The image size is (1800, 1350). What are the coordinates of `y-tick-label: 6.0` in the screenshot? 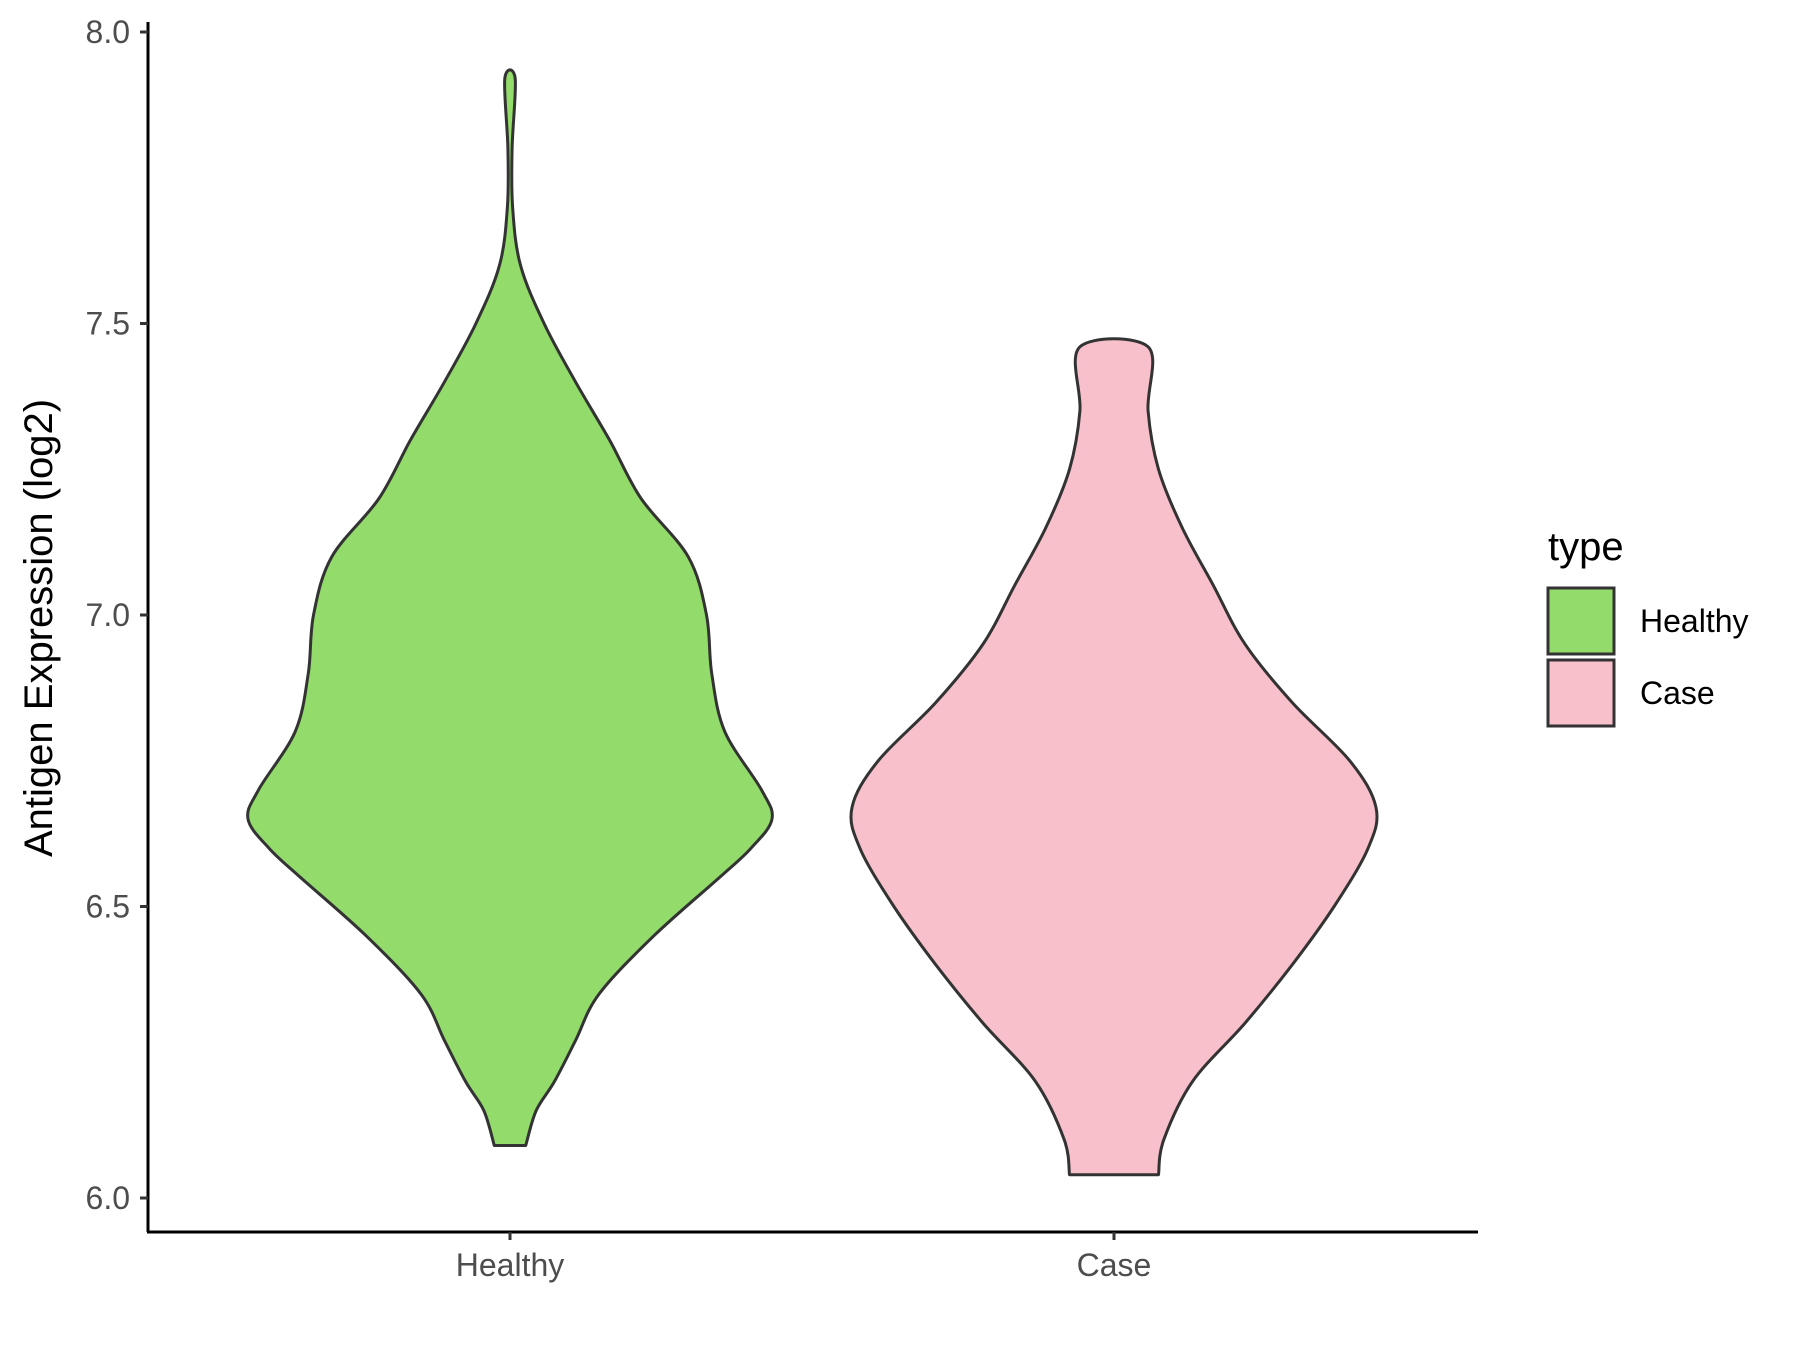 It's located at (108, 1198).